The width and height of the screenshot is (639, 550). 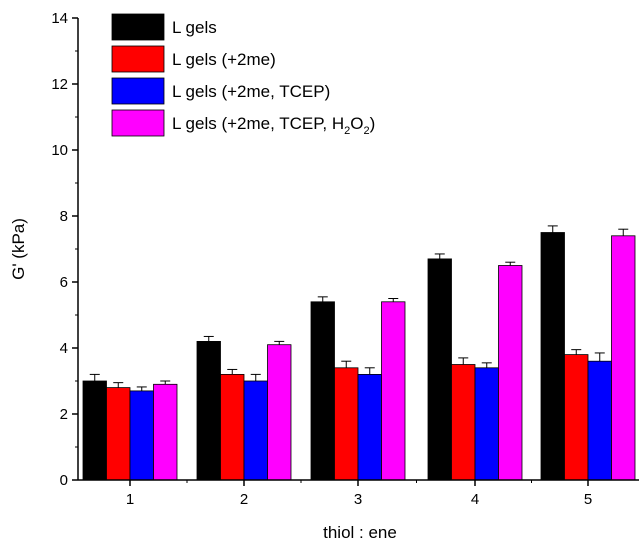 What do you see at coordinates (244, 499) in the screenshot?
I see `x-tick-label: 2` at bounding box center [244, 499].